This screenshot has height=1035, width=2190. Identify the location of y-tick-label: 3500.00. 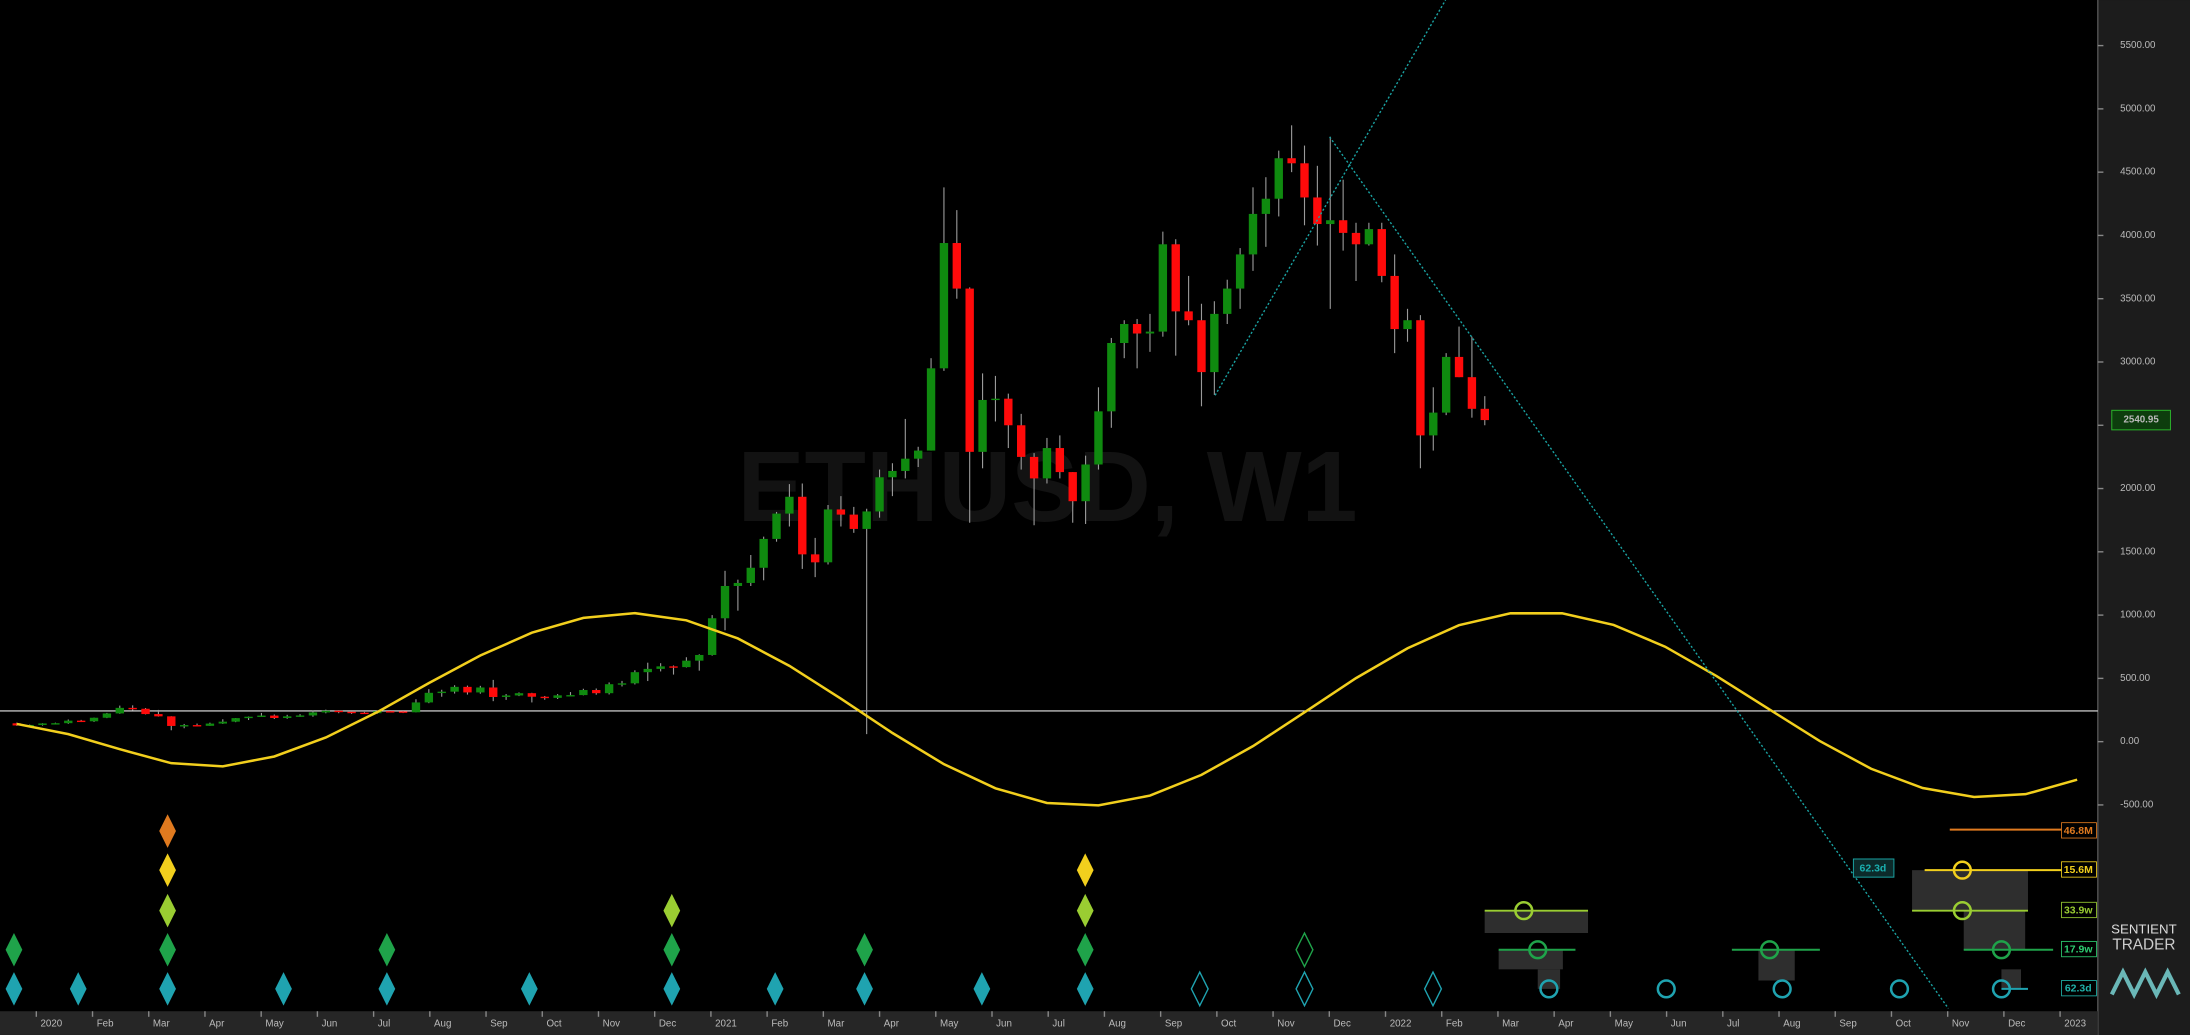
(2138, 298).